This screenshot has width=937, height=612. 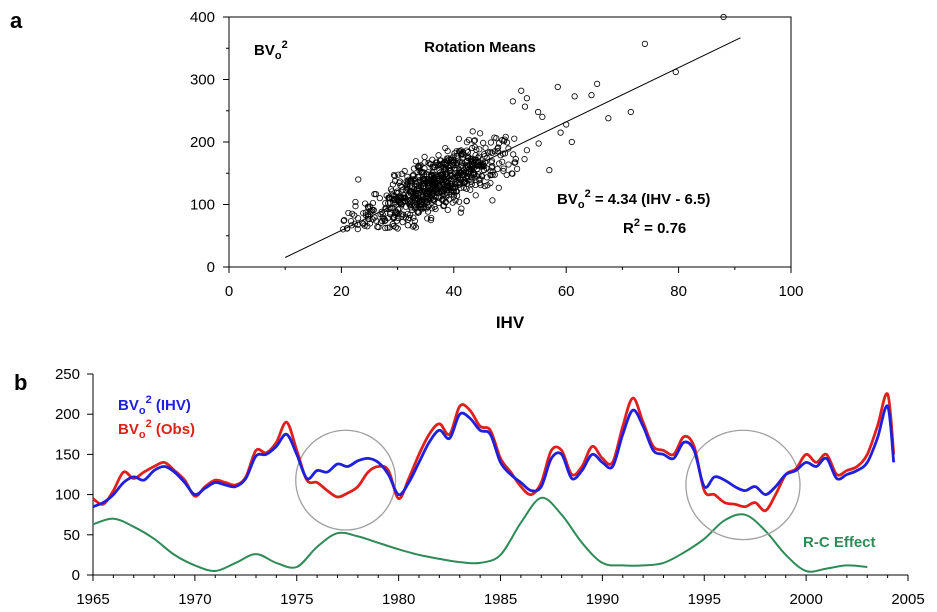 What do you see at coordinates (154, 405) in the screenshot?
I see `legend-ihv: BVo2 (IHV)` at bounding box center [154, 405].